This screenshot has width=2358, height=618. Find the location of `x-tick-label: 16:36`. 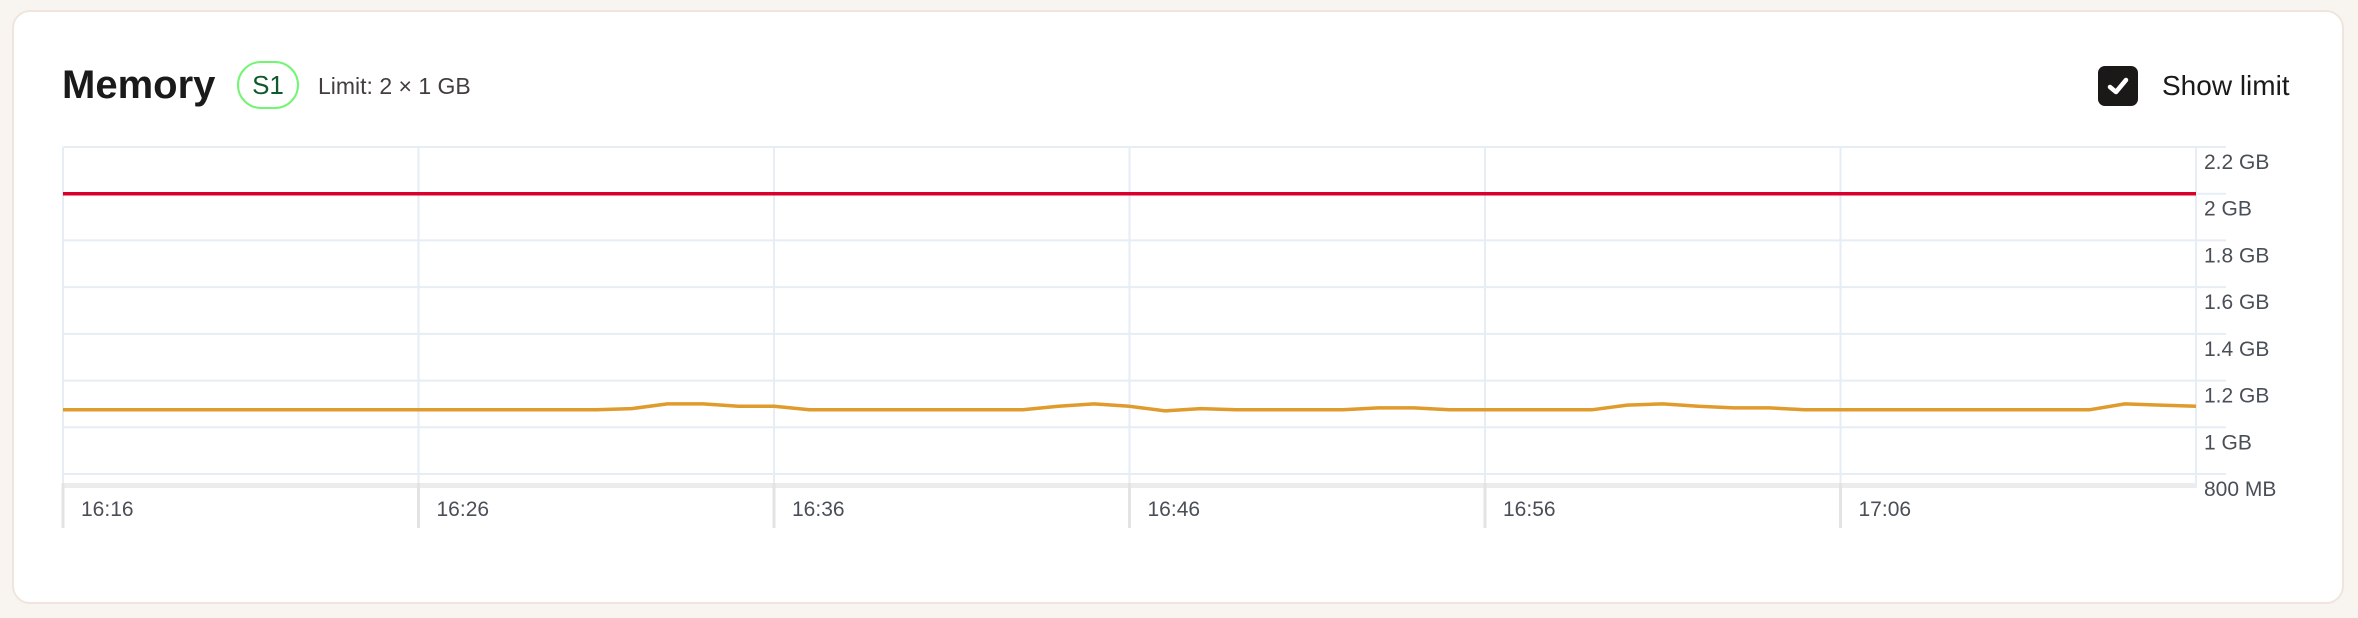

x-tick-label: 16:36 is located at coordinates (818, 509).